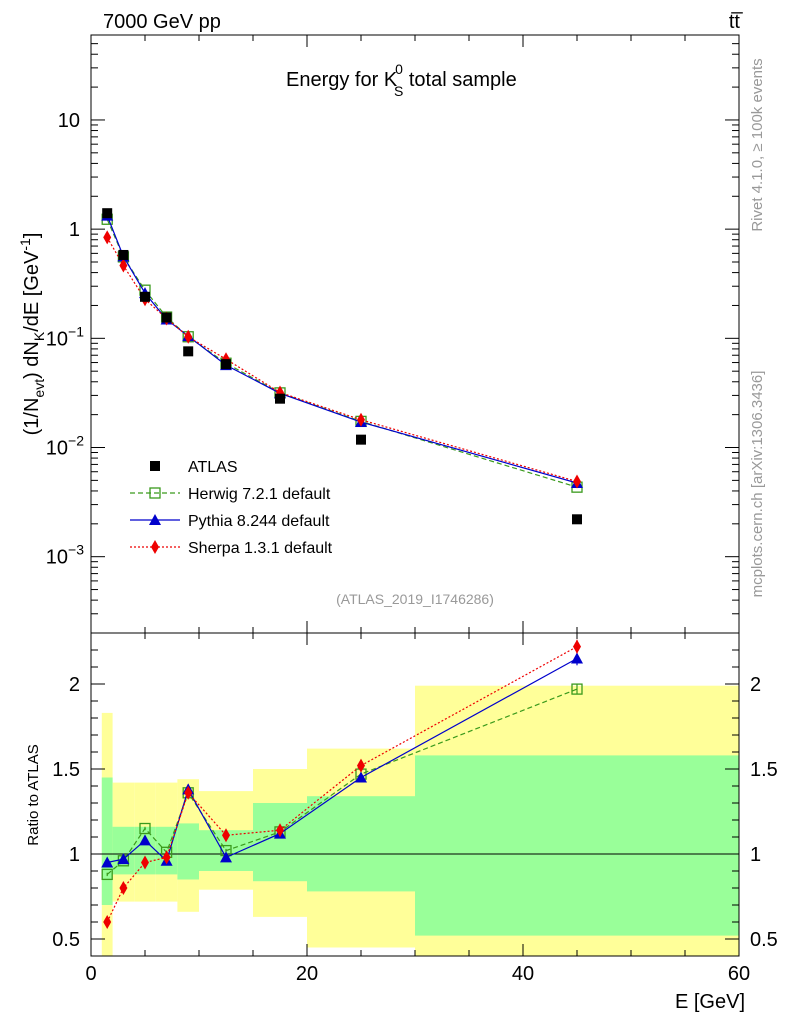 This screenshot has height=1024, width=786. Describe the element at coordinates (260, 548) in the screenshot. I see `legend-label-sherpa: Sherpa 1.3.1 default` at that location.